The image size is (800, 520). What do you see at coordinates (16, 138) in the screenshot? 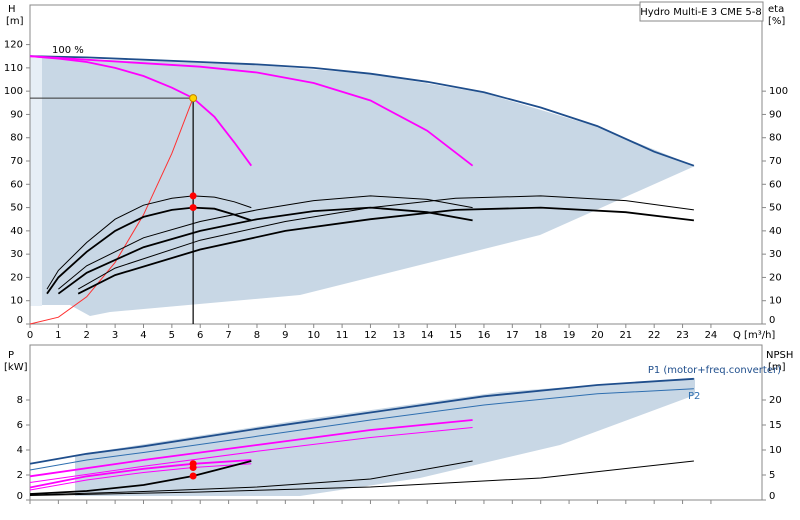
I see `y-tick-label: 80` at bounding box center [16, 138].